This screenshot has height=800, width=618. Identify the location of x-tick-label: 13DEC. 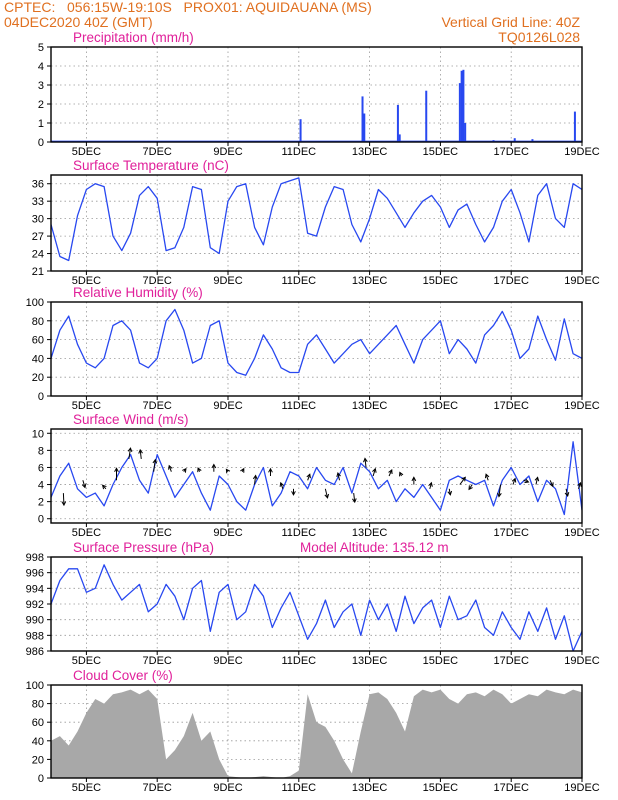
(370, 281).